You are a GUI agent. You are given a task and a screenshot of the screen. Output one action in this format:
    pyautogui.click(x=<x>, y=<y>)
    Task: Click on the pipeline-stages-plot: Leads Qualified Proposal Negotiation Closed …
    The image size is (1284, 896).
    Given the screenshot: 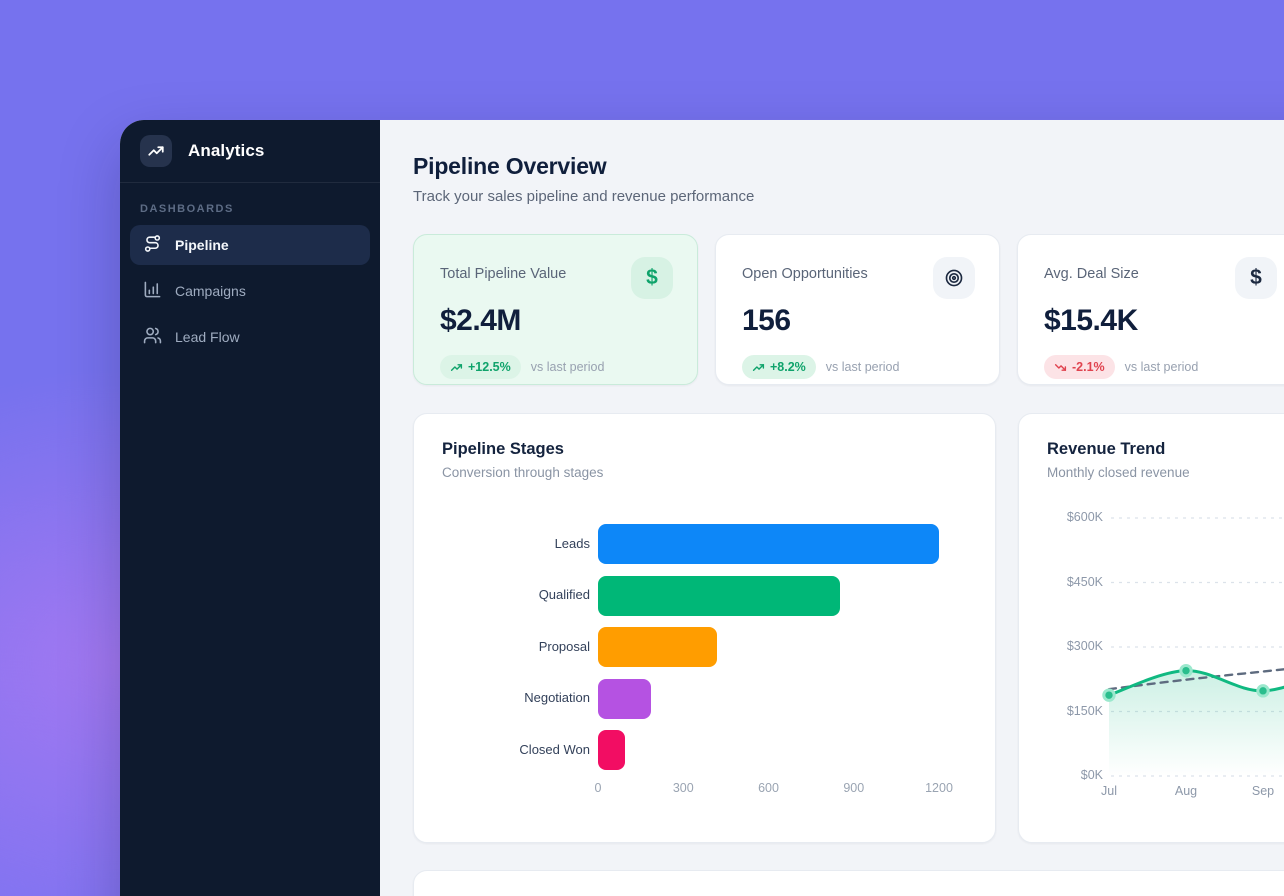 What is the action you would take?
    pyautogui.click(x=704, y=657)
    